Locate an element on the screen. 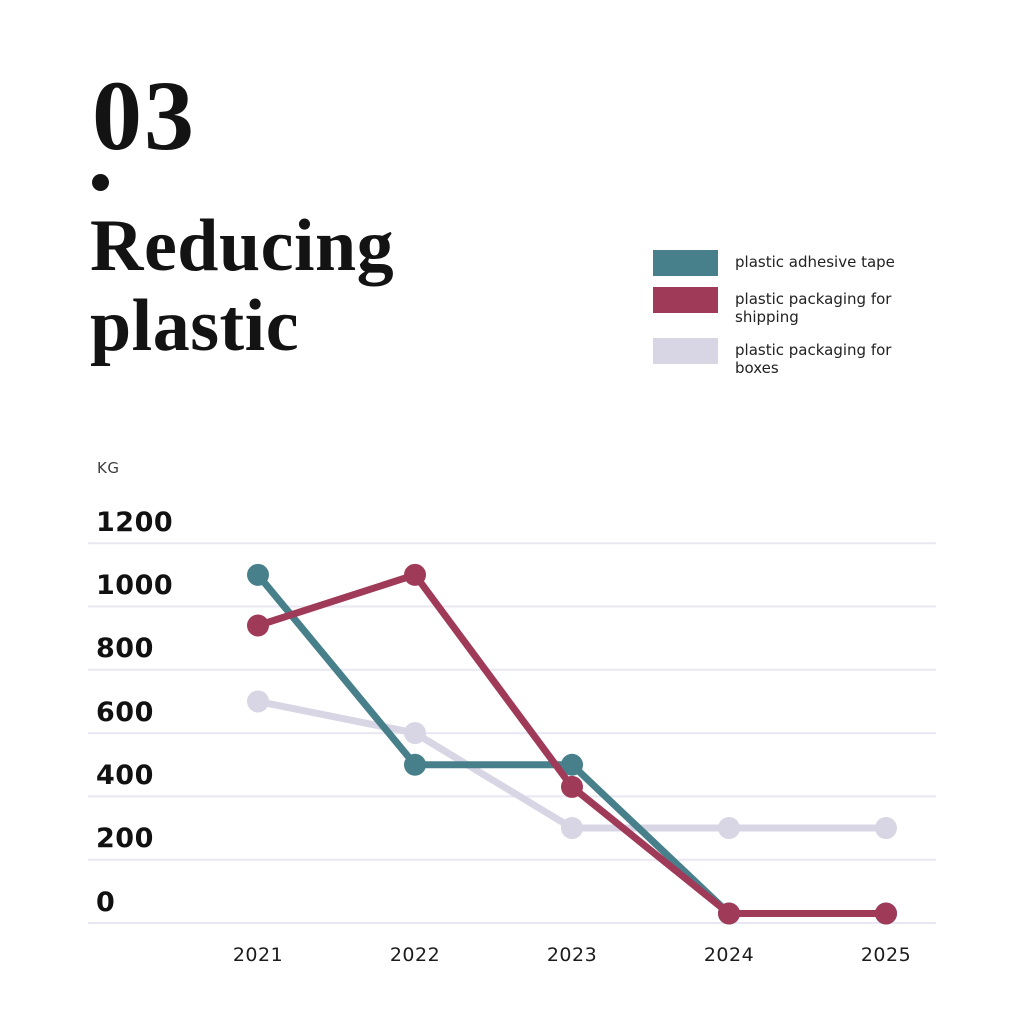 This screenshot has width=1024, height=1024. legend-label: plastic packaging for shipping is located at coordinates (813, 308).